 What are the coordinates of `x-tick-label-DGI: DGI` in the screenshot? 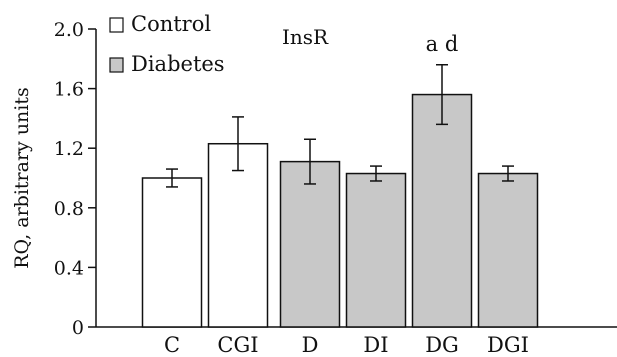 It's located at (508, 345).